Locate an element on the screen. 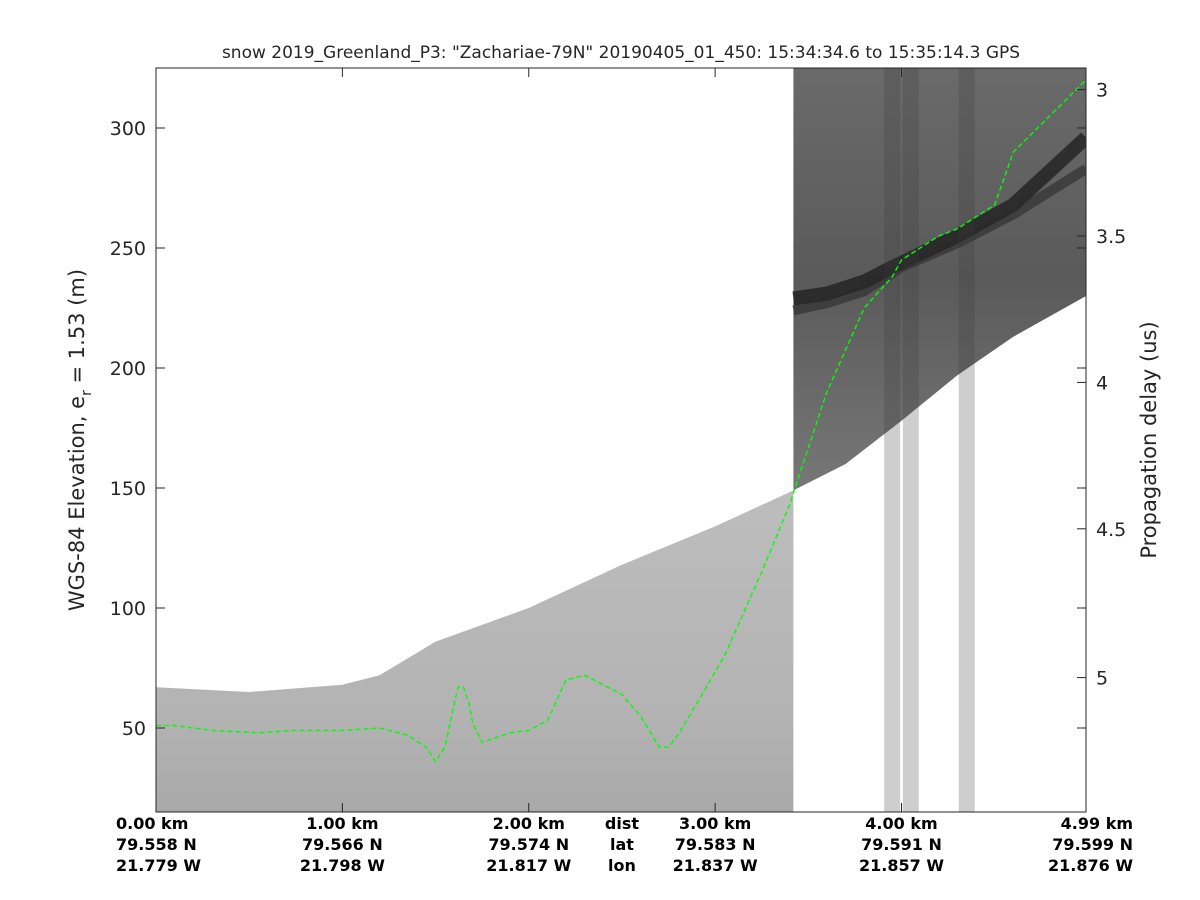 This screenshot has height=900, width=1200. x-info-dist-value: 1.00 km is located at coordinates (342, 823).